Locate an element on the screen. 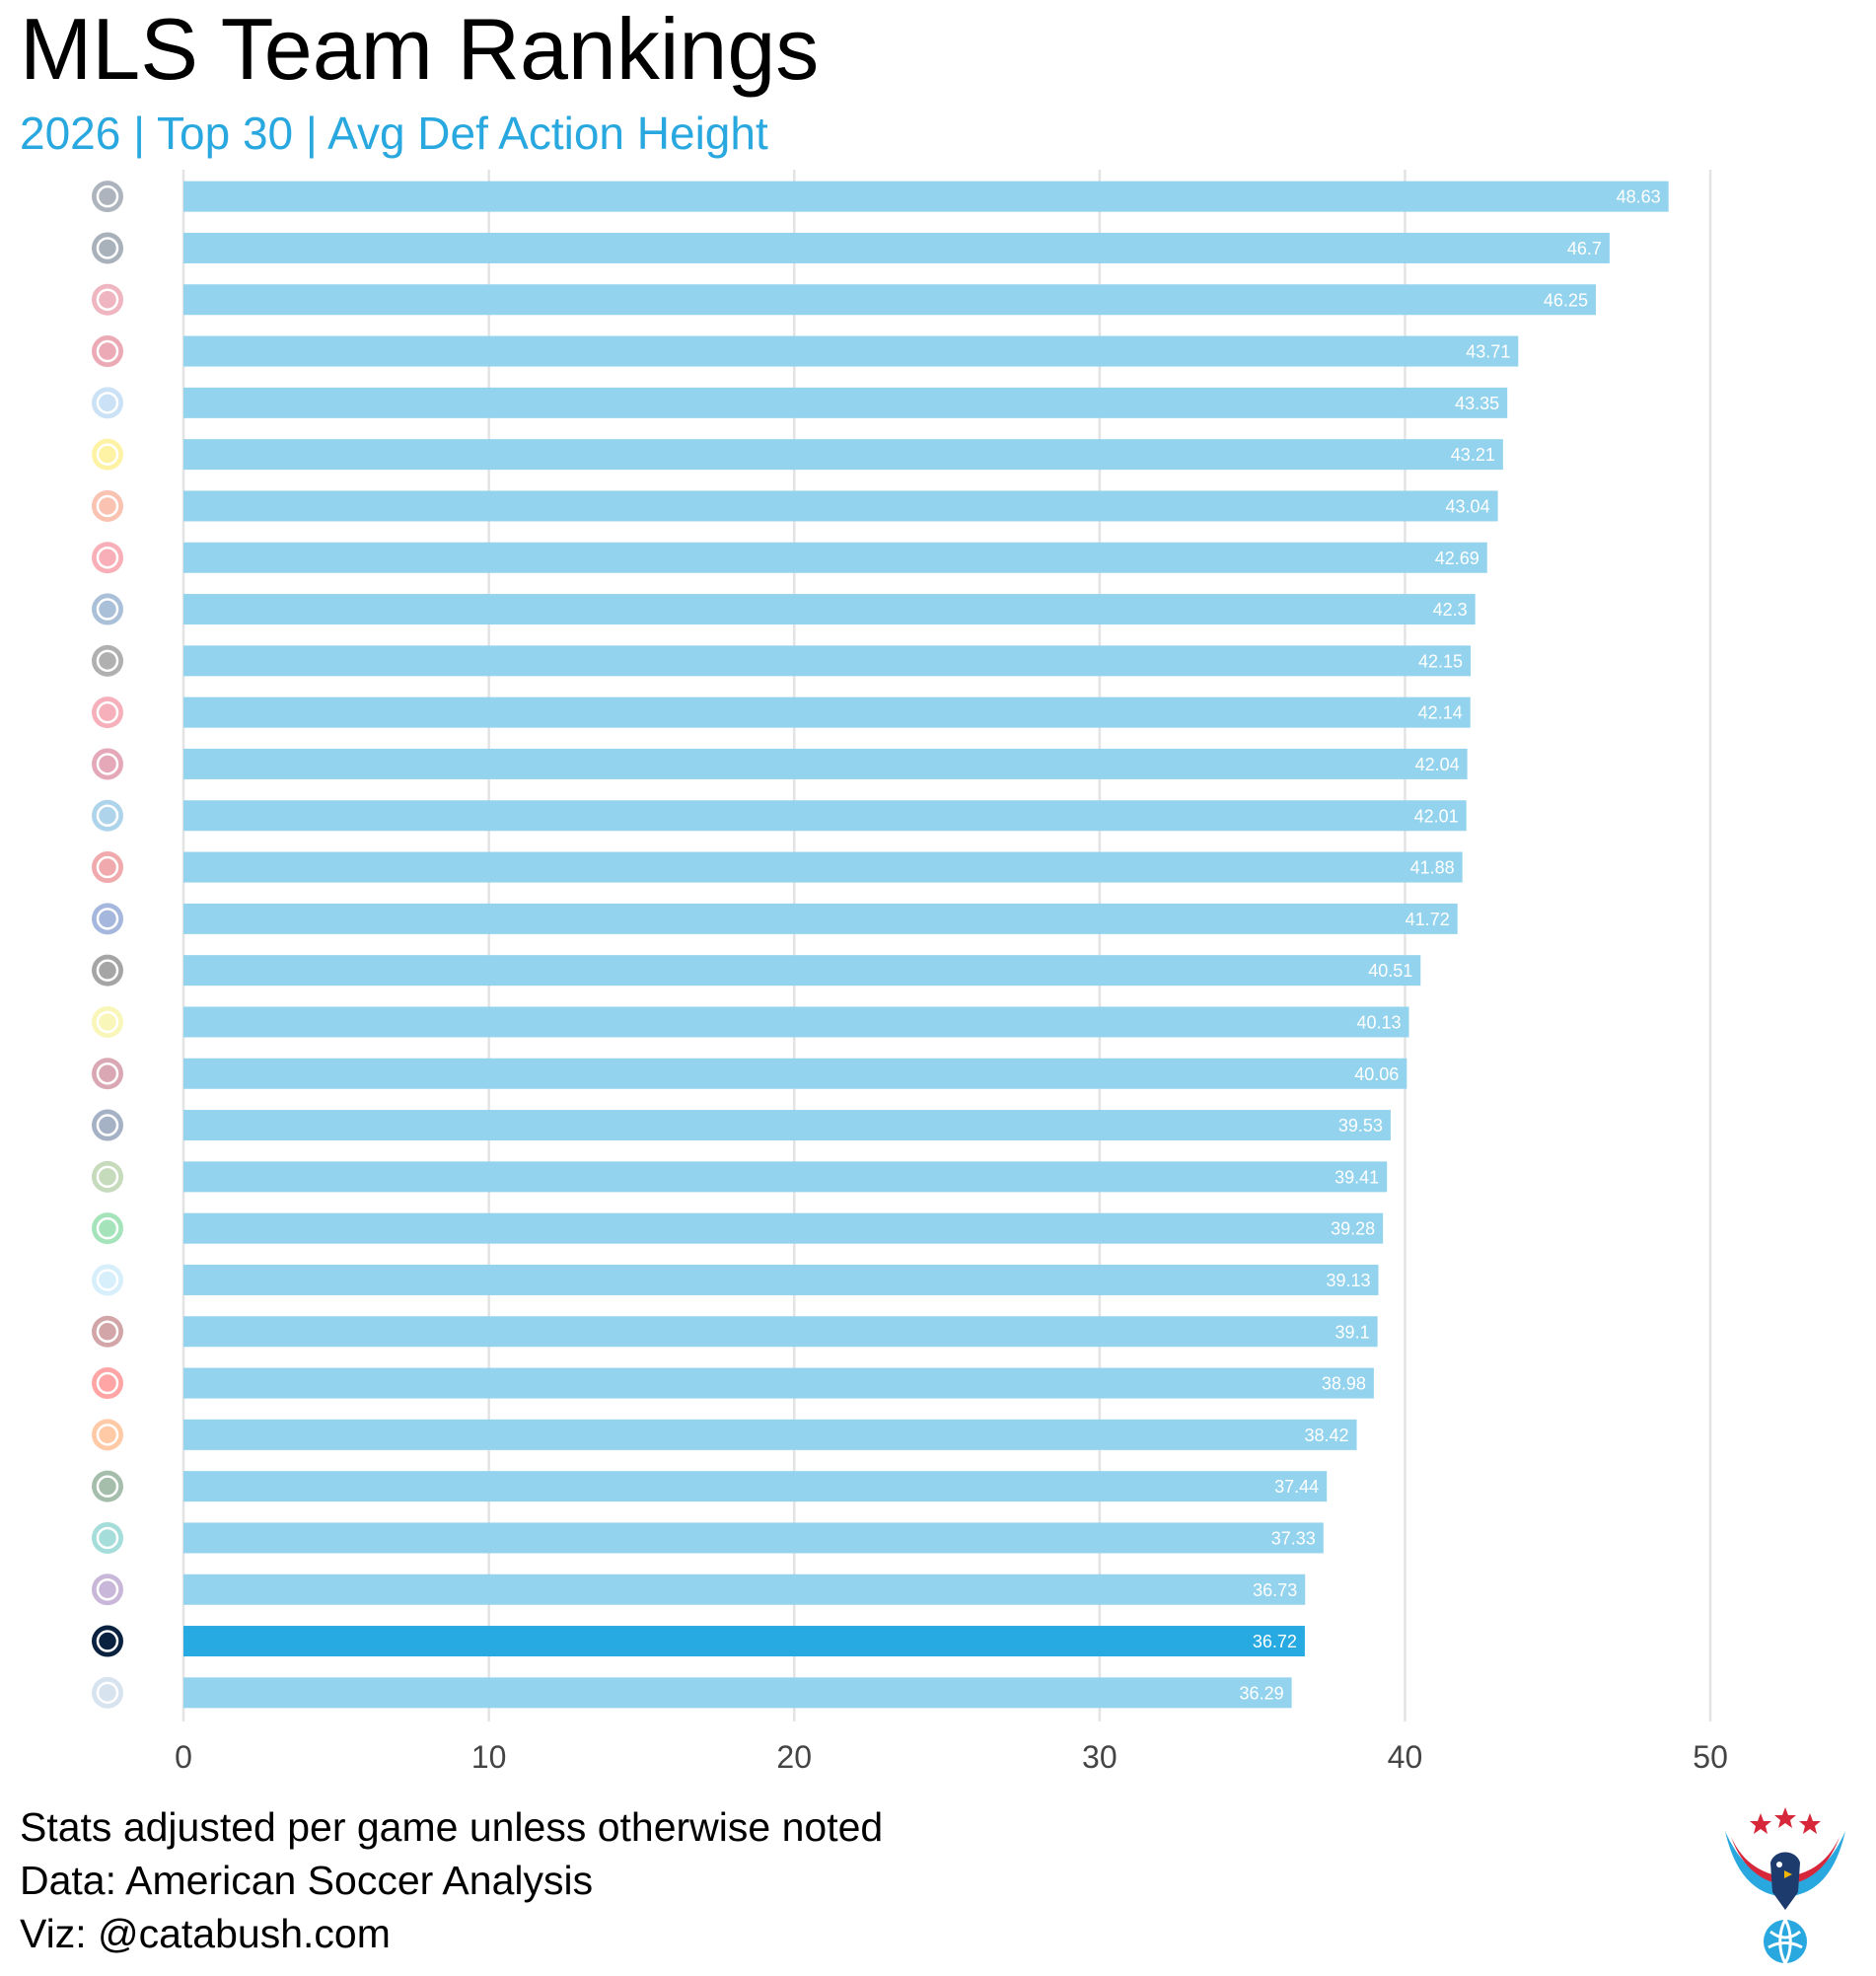  houston-dynamo-logo is located at coordinates (107, 1435).